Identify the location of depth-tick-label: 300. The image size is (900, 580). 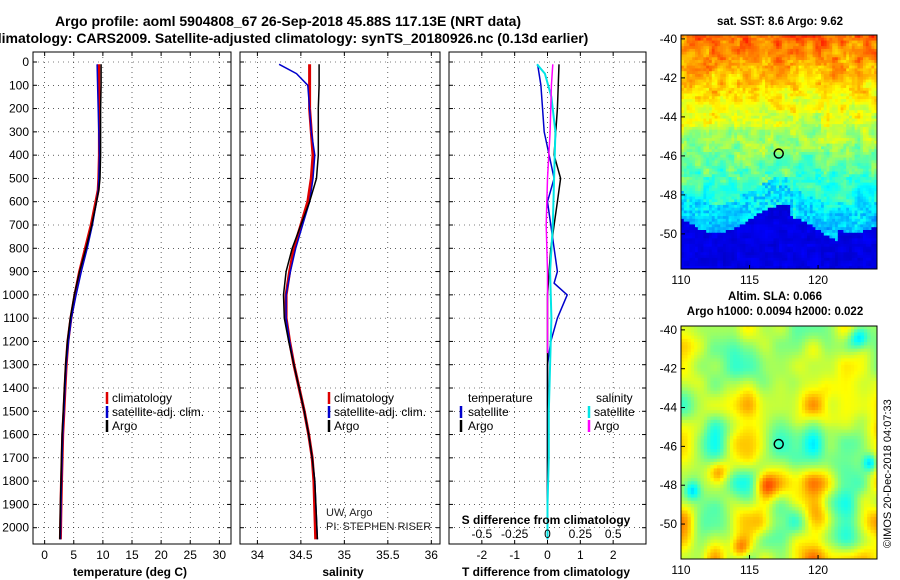
(19, 132).